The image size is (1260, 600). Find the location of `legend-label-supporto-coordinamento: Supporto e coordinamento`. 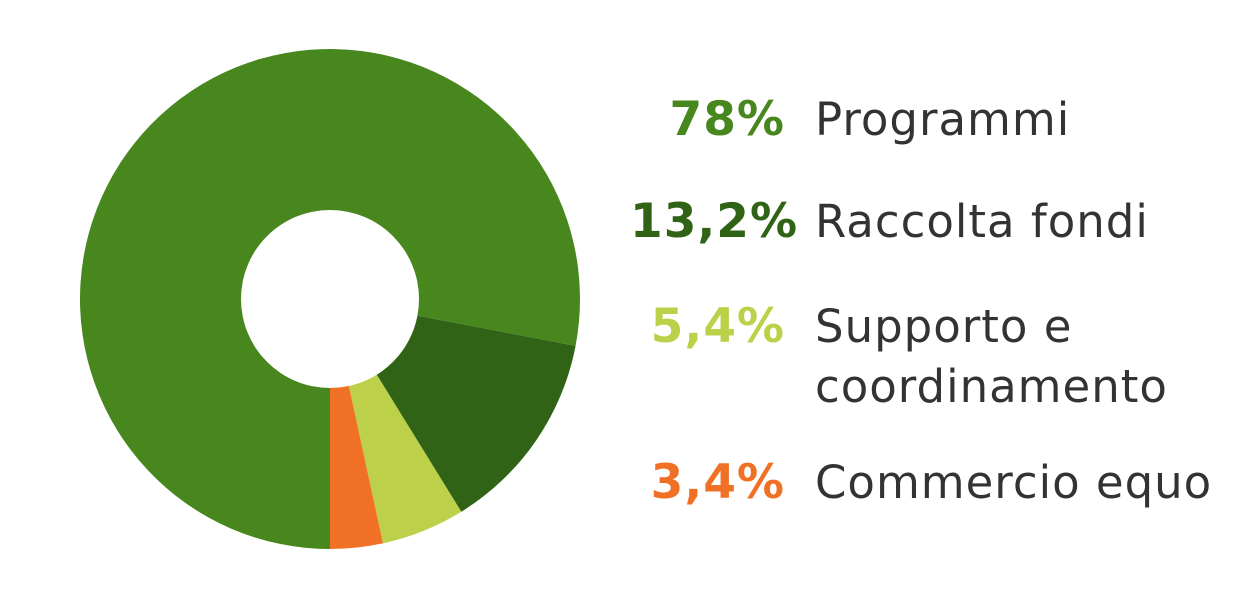

legend-label-supporto-coordinamento: Supporto e coordinamento is located at coordinates (991, 356).